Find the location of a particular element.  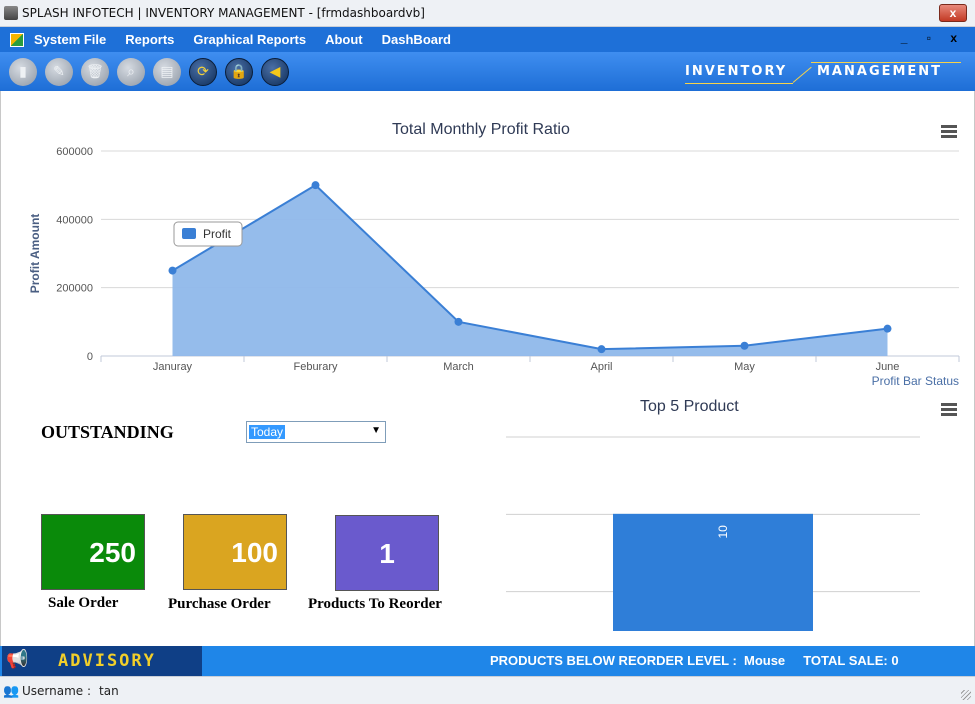

back-icon: ◀ is located at coordinates (275, 71).